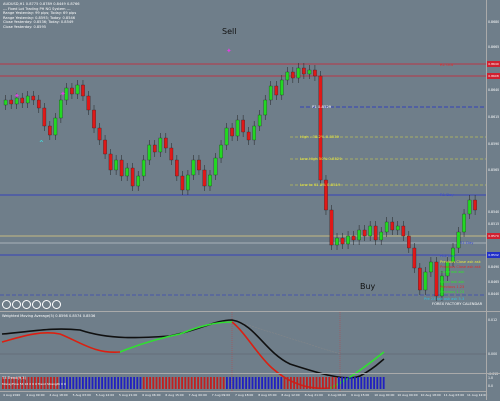  What do you see at coordinates (320, 184) in the screenshot?
I see `level-label: Low to 61.8% 0.8519` at bounding box center [320, 184].